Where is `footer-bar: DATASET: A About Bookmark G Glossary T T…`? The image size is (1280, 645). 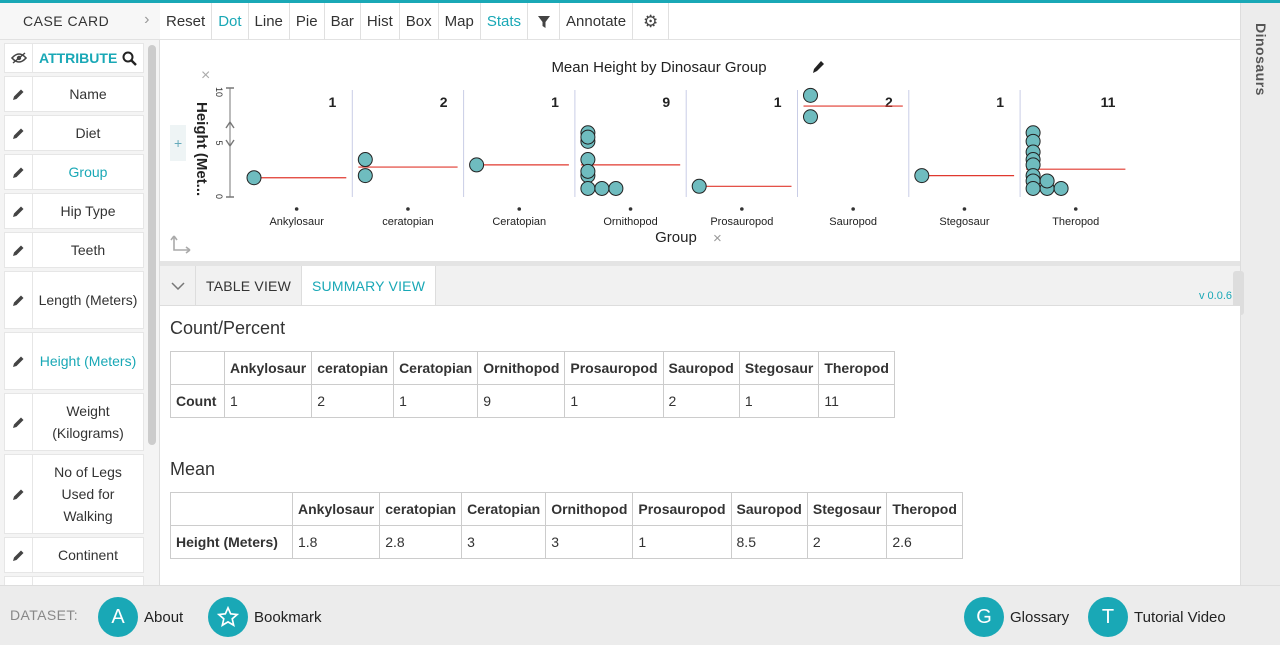
footer-bar: DATASET: A About Bookmark G Glossary T T… is located at coordinates (640, 615).